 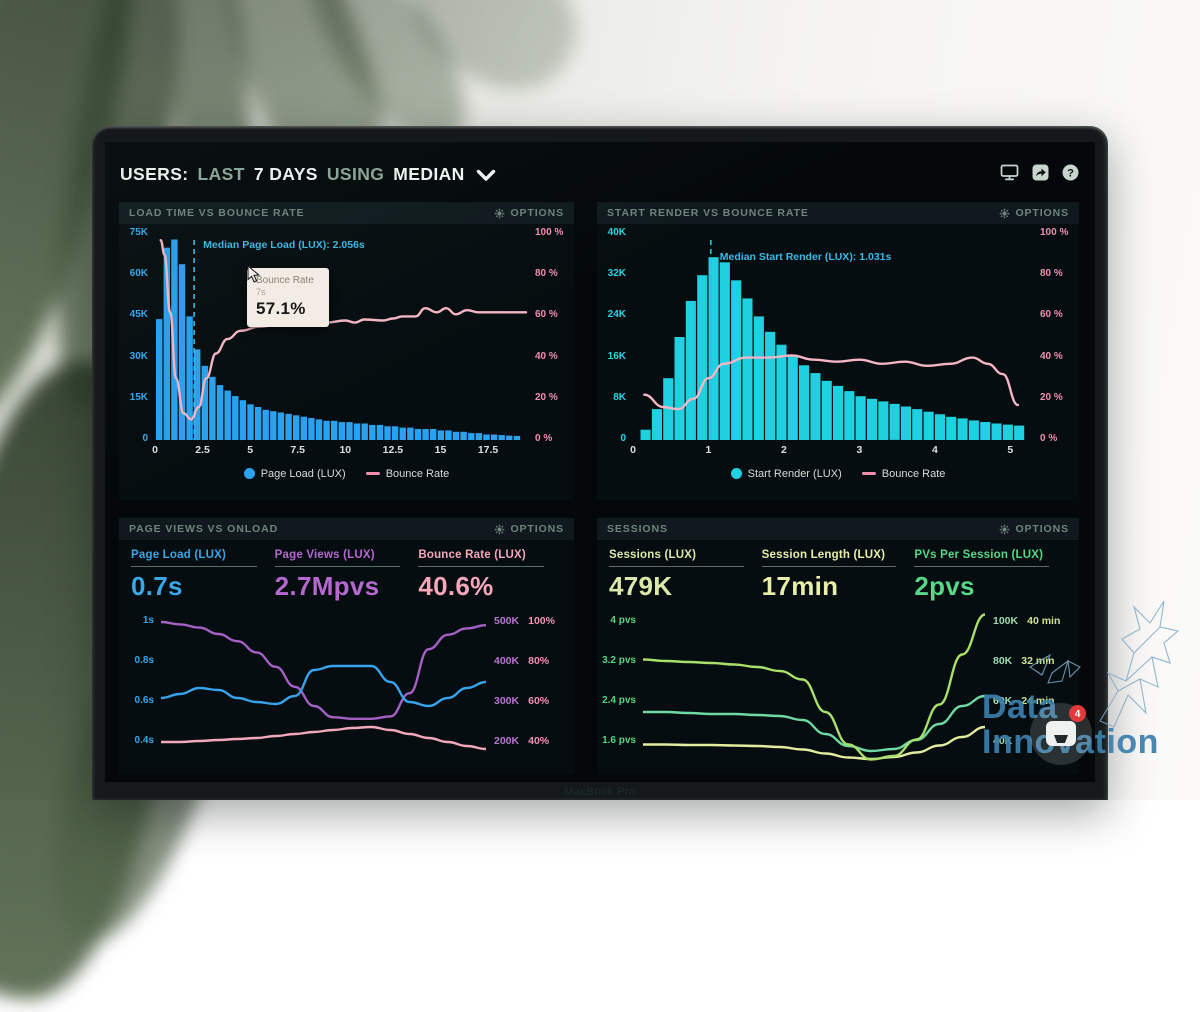 What do you see at coordinates (144, 700) in the screenshot?
I see `axis-tick-label: 0.6s` at bounding box center [144, 700].